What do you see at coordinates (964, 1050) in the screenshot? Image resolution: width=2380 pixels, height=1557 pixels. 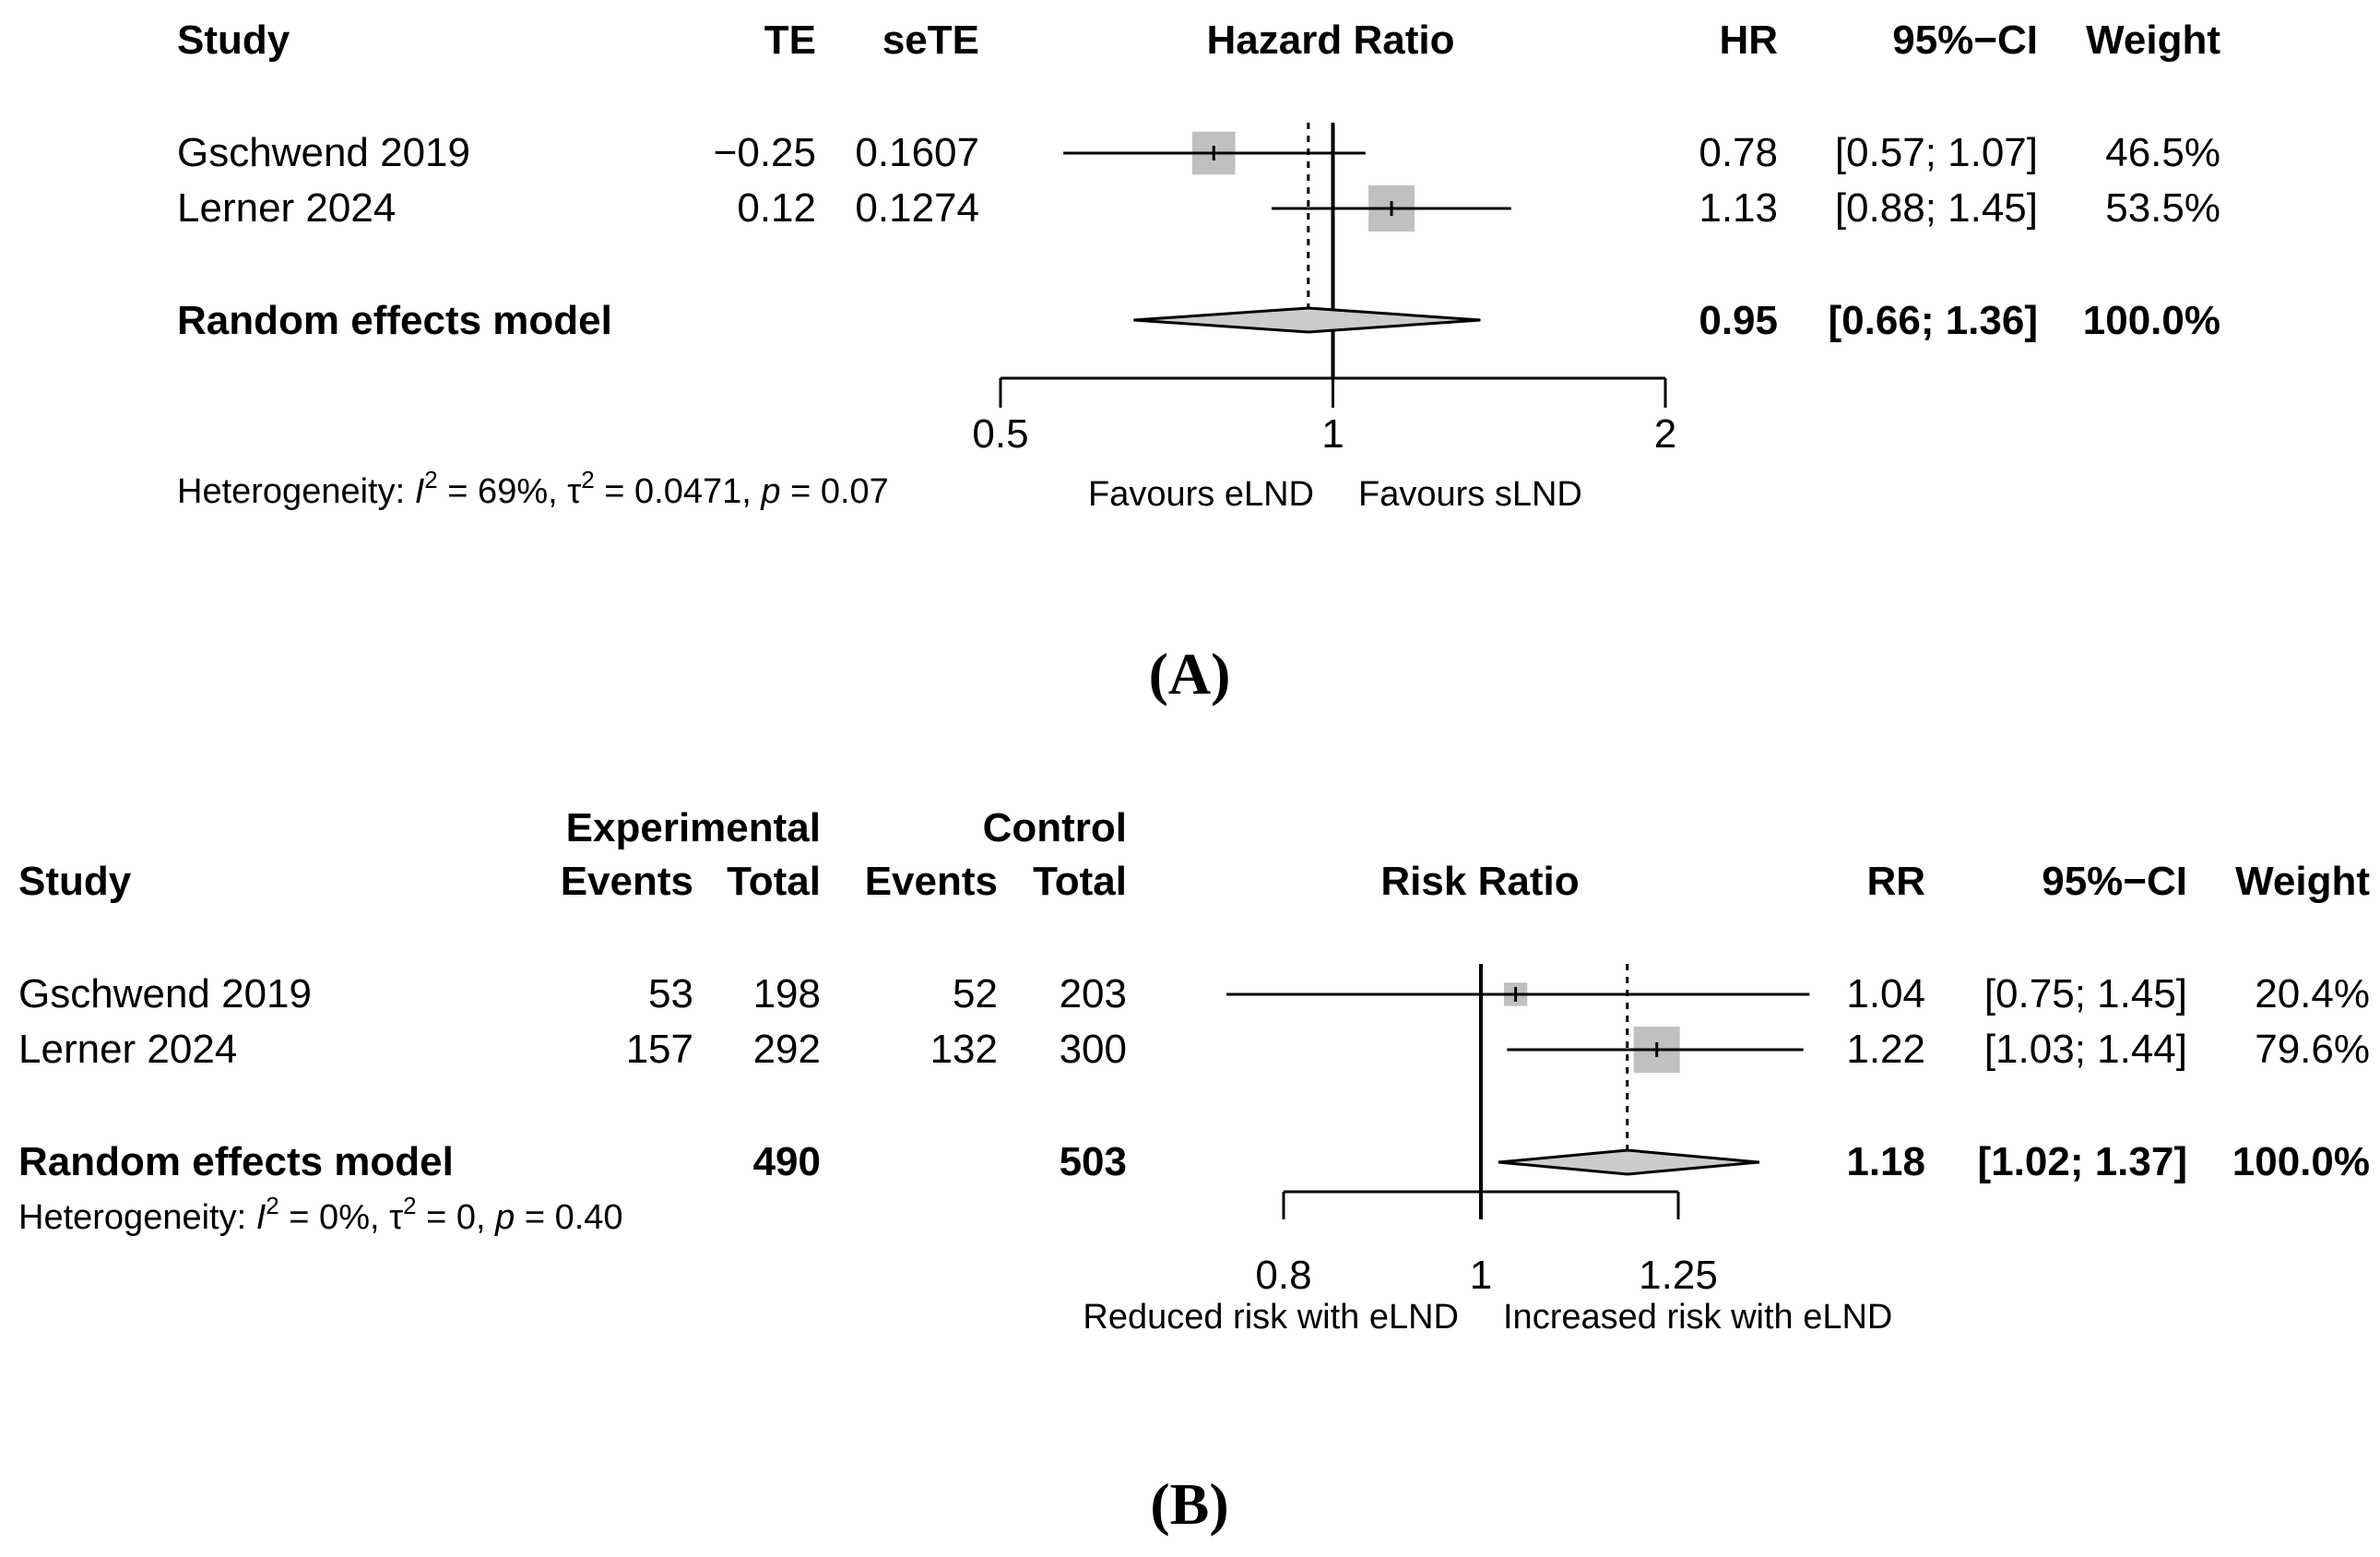 I see `ctrl-events-value: 132` at bounding box center [964, 1050].